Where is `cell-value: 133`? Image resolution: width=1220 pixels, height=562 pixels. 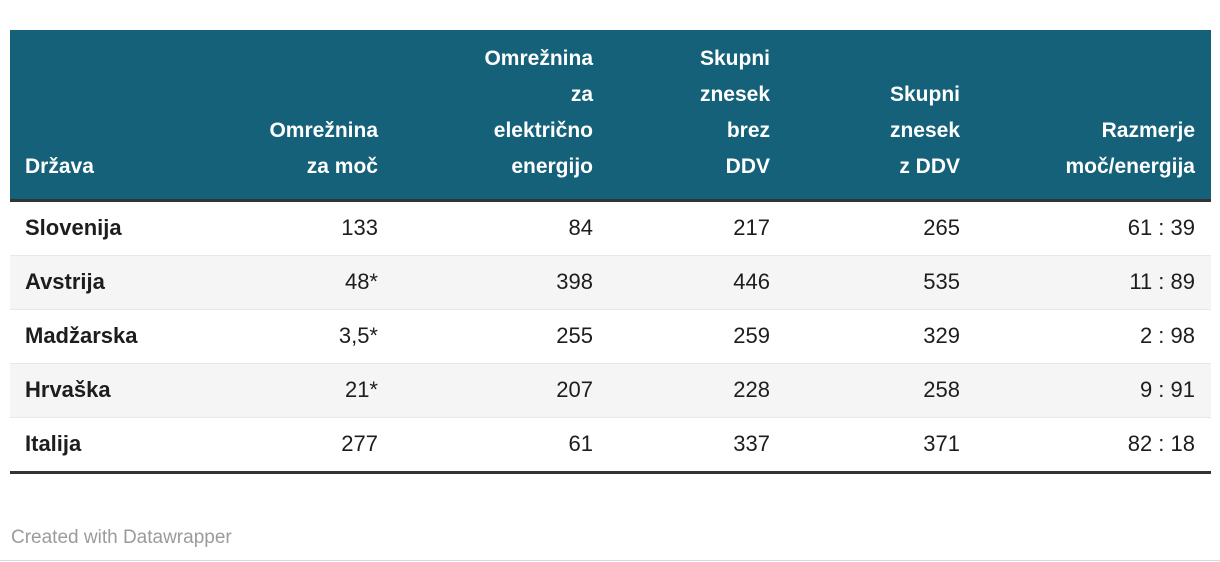 cell-value: 133 is located at coordinates (302, 228).